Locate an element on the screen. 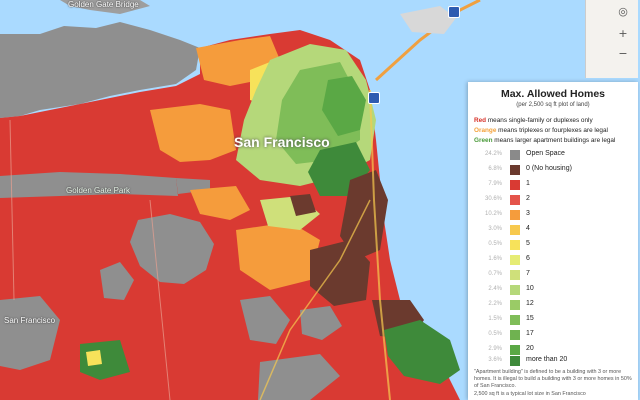 The image size is (640, 400). legend-pct: 2.2% is located at coordinates (495, 304).